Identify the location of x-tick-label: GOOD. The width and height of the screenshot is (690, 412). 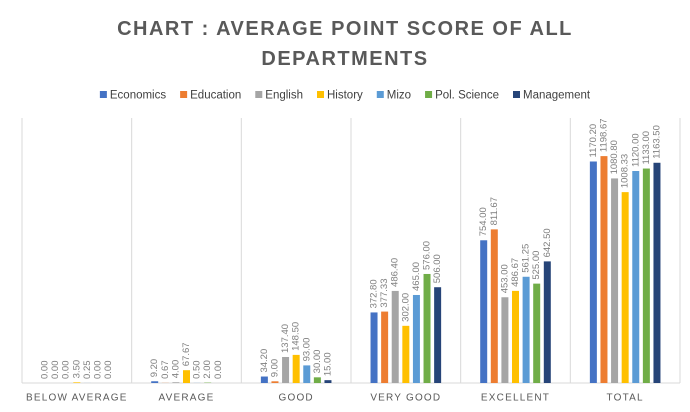
(295, 398).